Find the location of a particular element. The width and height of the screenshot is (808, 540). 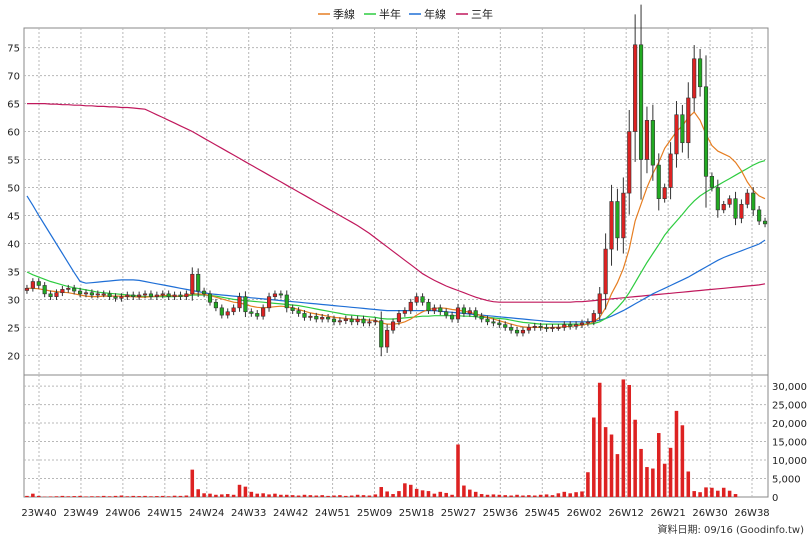

x-tick-label: 24W24 is located at coordinates (206, 513).